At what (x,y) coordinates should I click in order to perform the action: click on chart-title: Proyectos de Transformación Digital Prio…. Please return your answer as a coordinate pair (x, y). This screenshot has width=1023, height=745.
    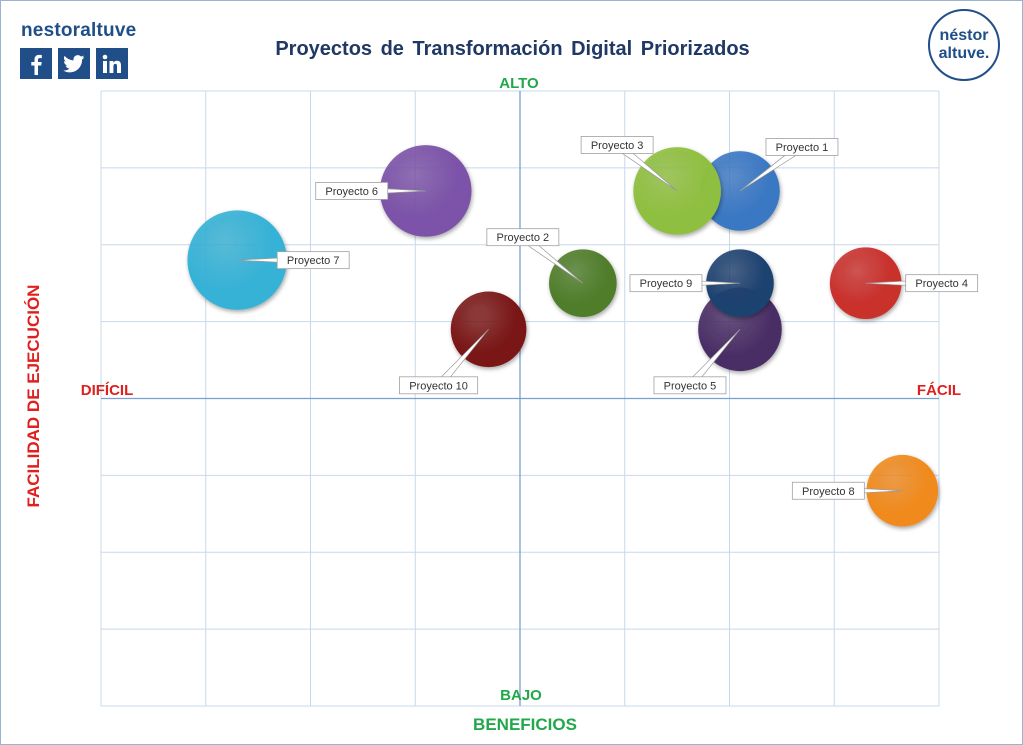
    Looking at the image, I should click on (512, 49).